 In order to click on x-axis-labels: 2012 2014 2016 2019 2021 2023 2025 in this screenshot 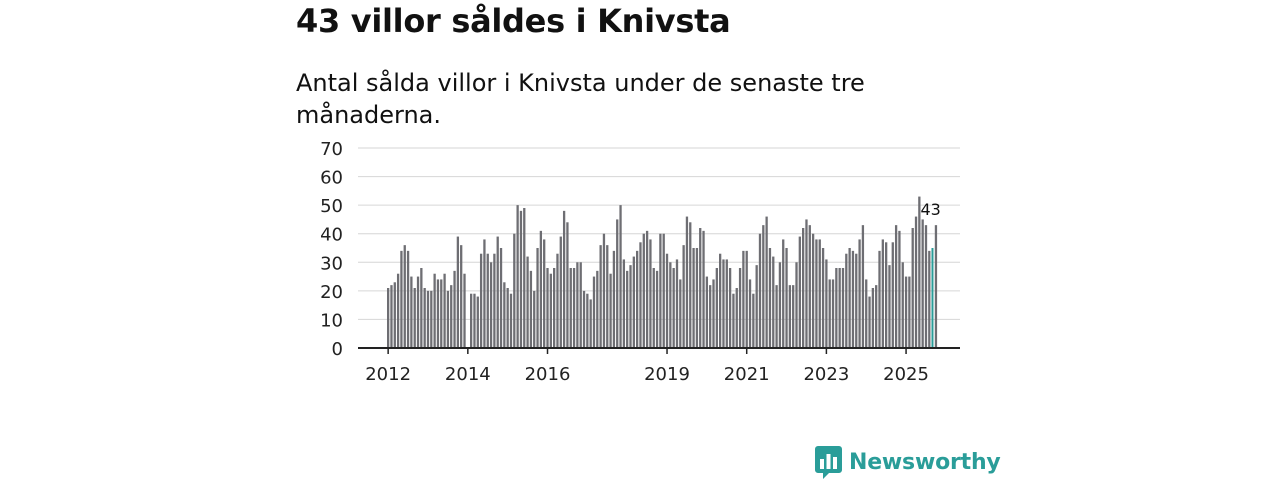, I will do `click(647, 374)`.